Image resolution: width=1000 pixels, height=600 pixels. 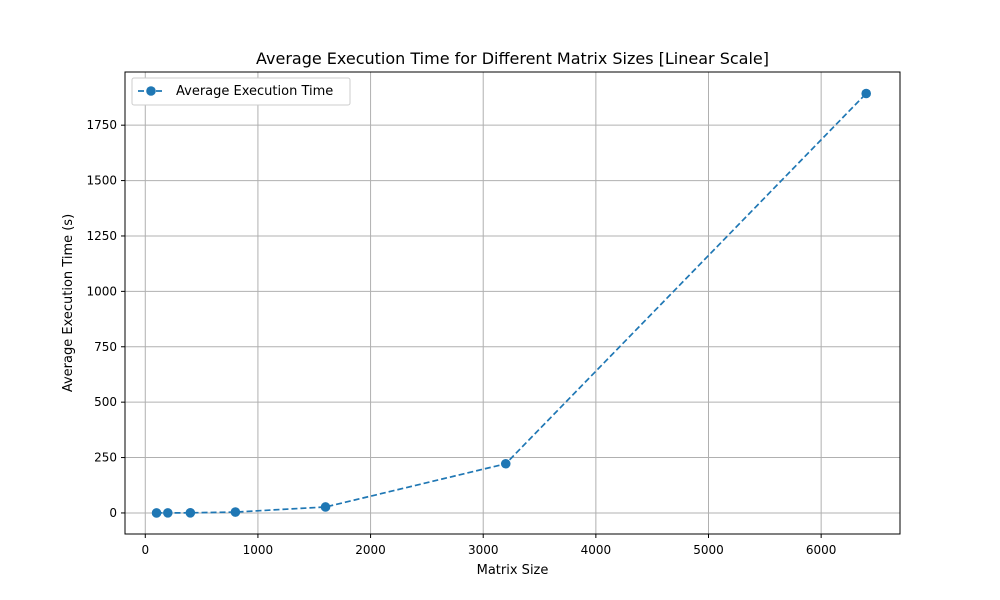 I want to click on legend-box, so click(x=241, y=91).